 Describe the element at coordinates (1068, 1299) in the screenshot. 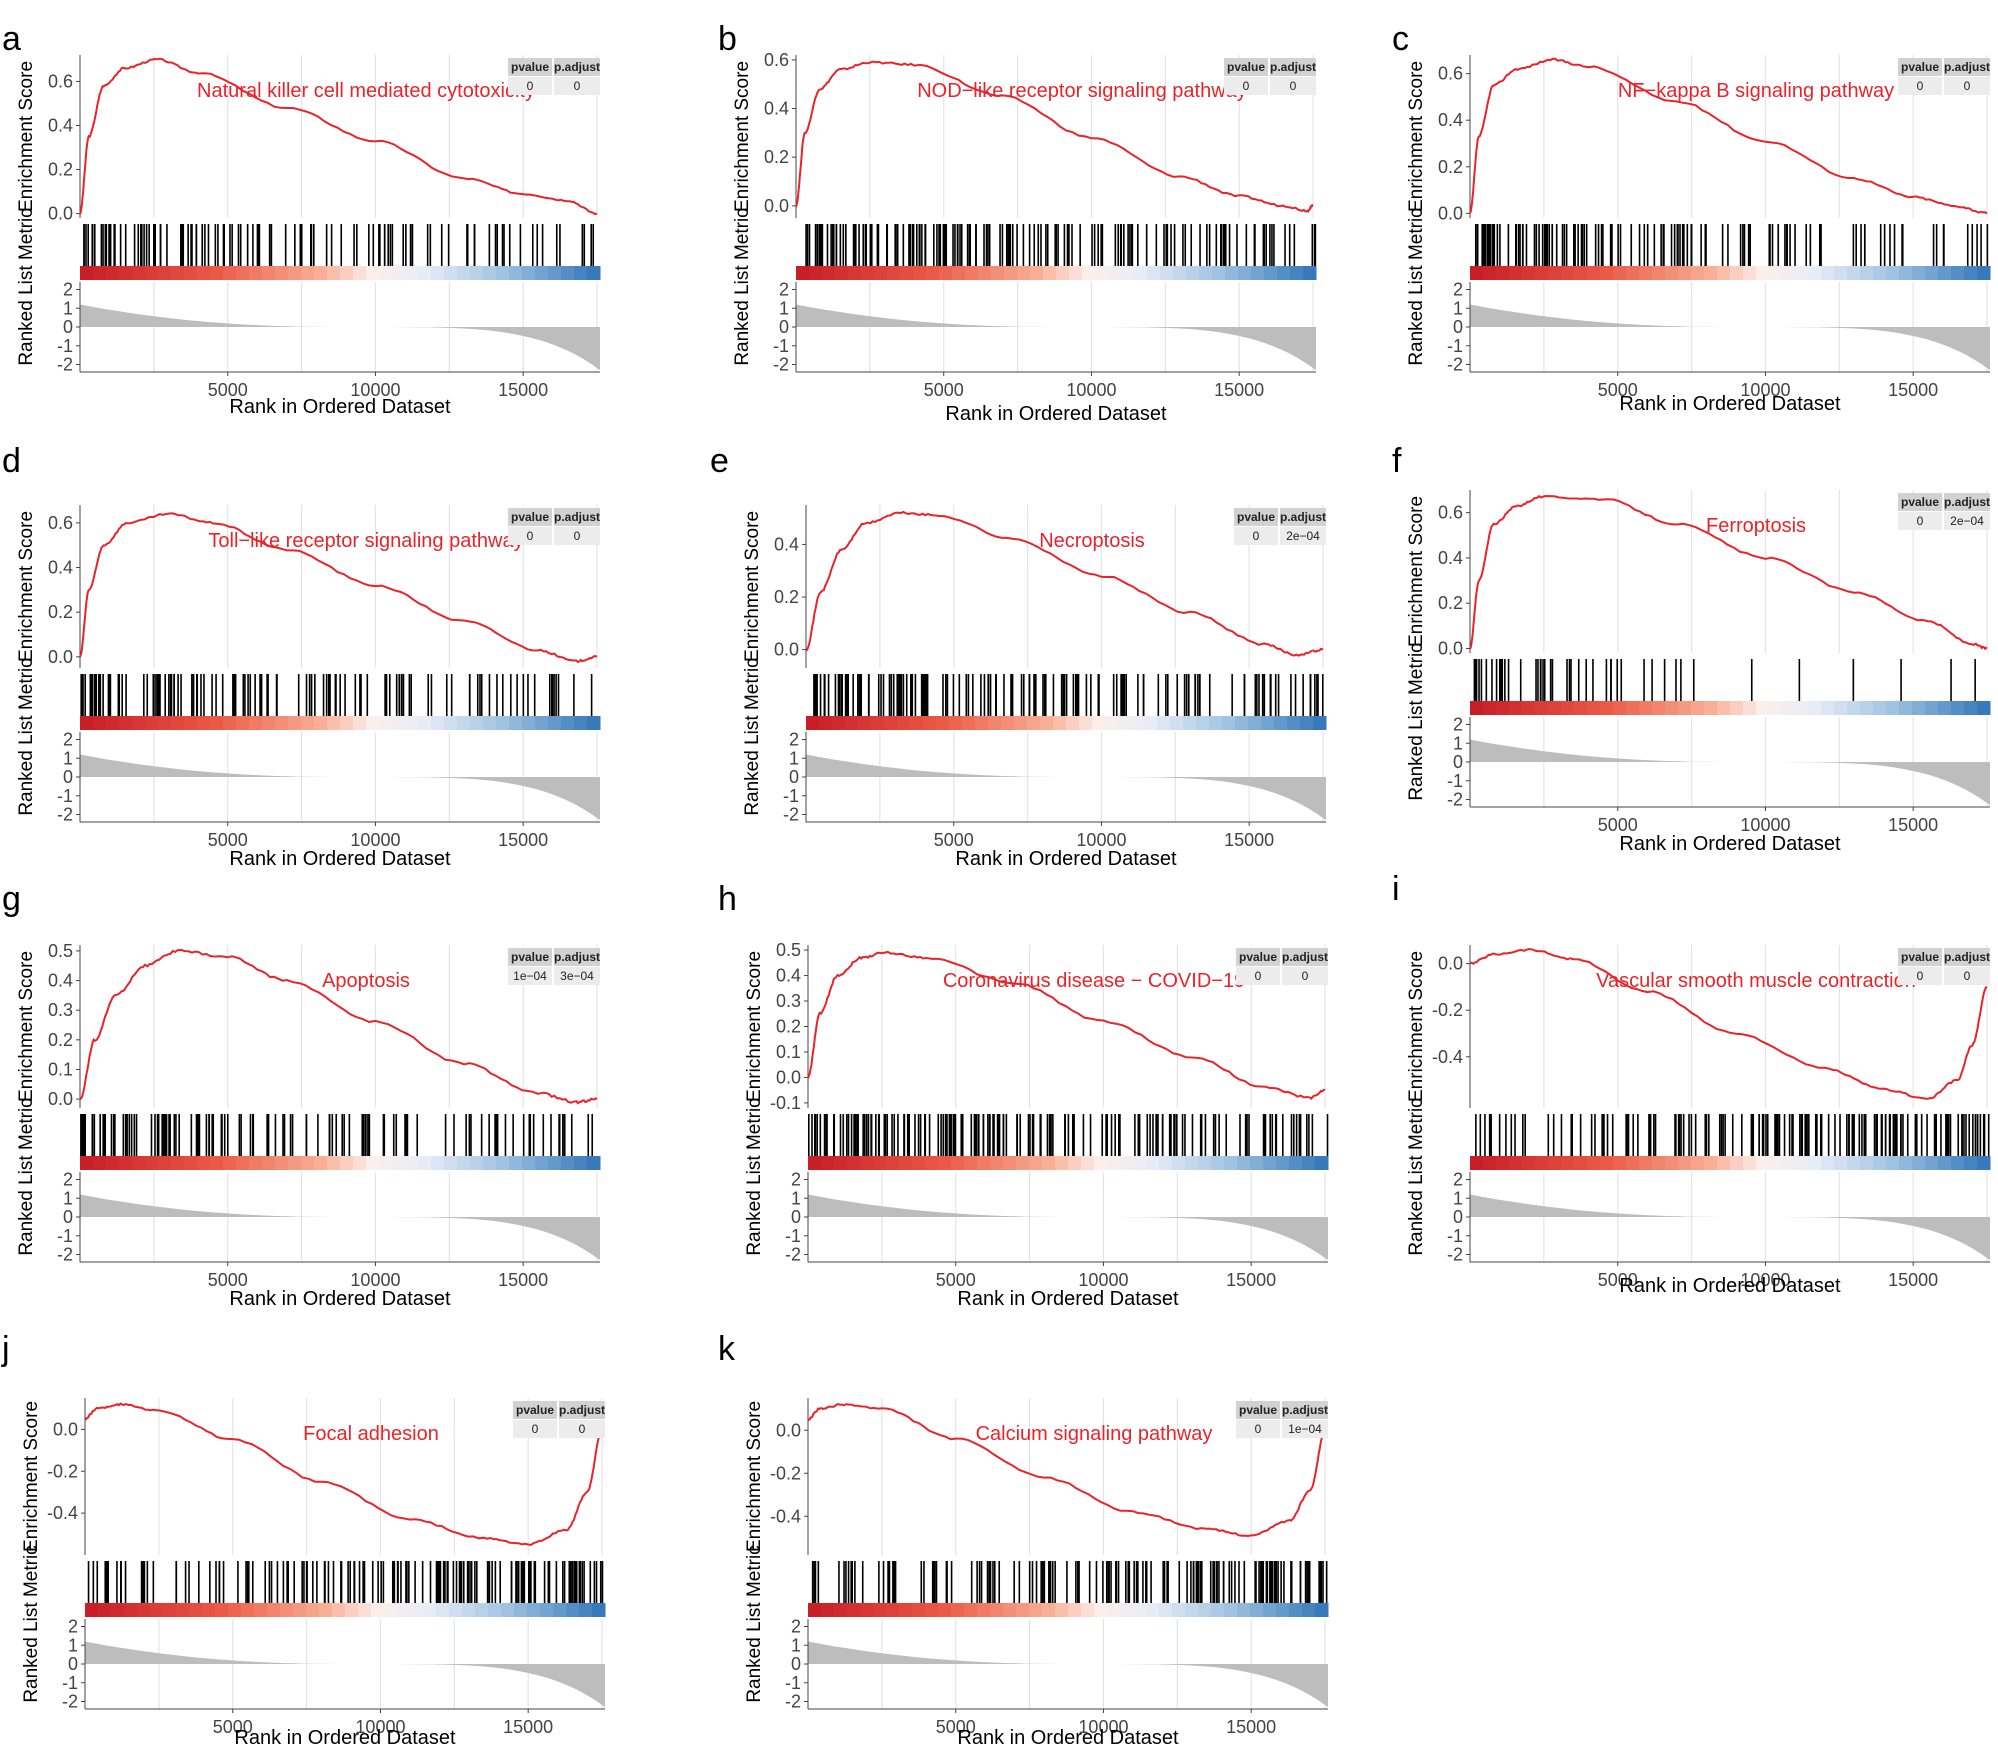

I see `x-axis-title: Rank in Ordered Dataset` at that location.